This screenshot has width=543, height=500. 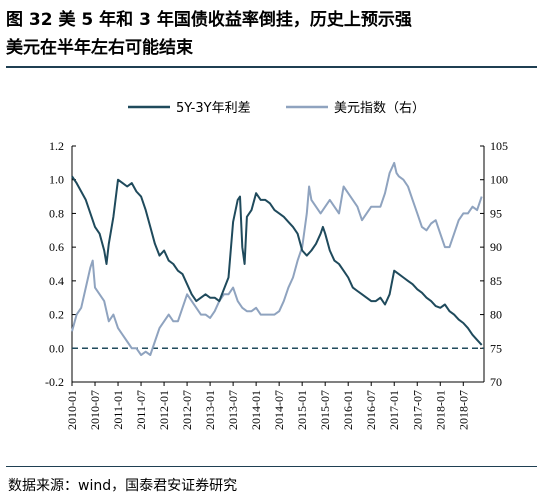 What do you see at coordinates (99, 48) in the screenshot?
I see `chart-title-line-2: 美元在半年左右可能结束` at bounding box center [99, 48].